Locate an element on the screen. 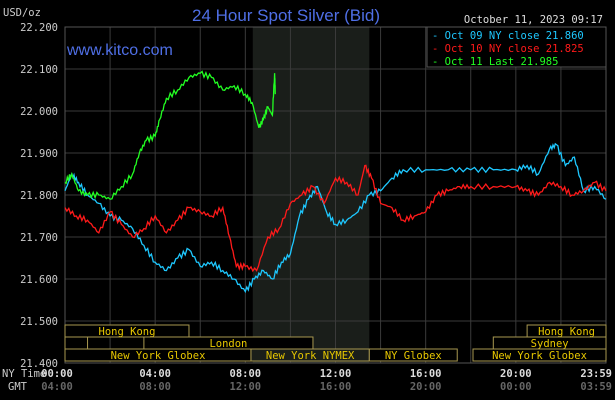 This screenshot has width=615, height=400. x-tick-gmt: 04:00 is located at coordinates (57, 387).